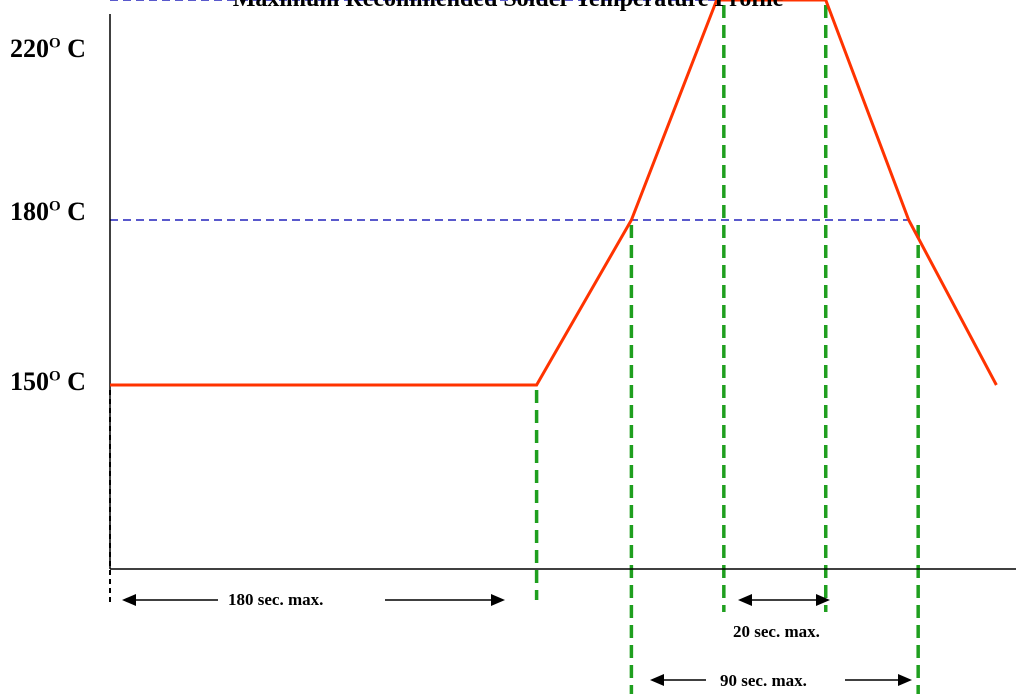 This screenshot has height=694, width=1016. I want to click on arrow-180s-left-head, so click(129, 600).